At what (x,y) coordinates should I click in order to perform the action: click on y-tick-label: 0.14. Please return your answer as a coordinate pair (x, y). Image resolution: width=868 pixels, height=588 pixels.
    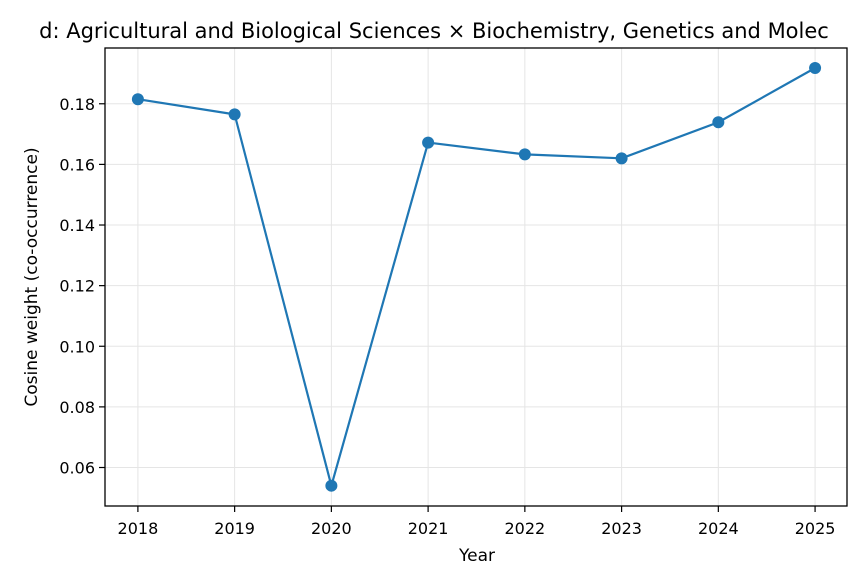
    Looking at the image, I should click on (77, 225).